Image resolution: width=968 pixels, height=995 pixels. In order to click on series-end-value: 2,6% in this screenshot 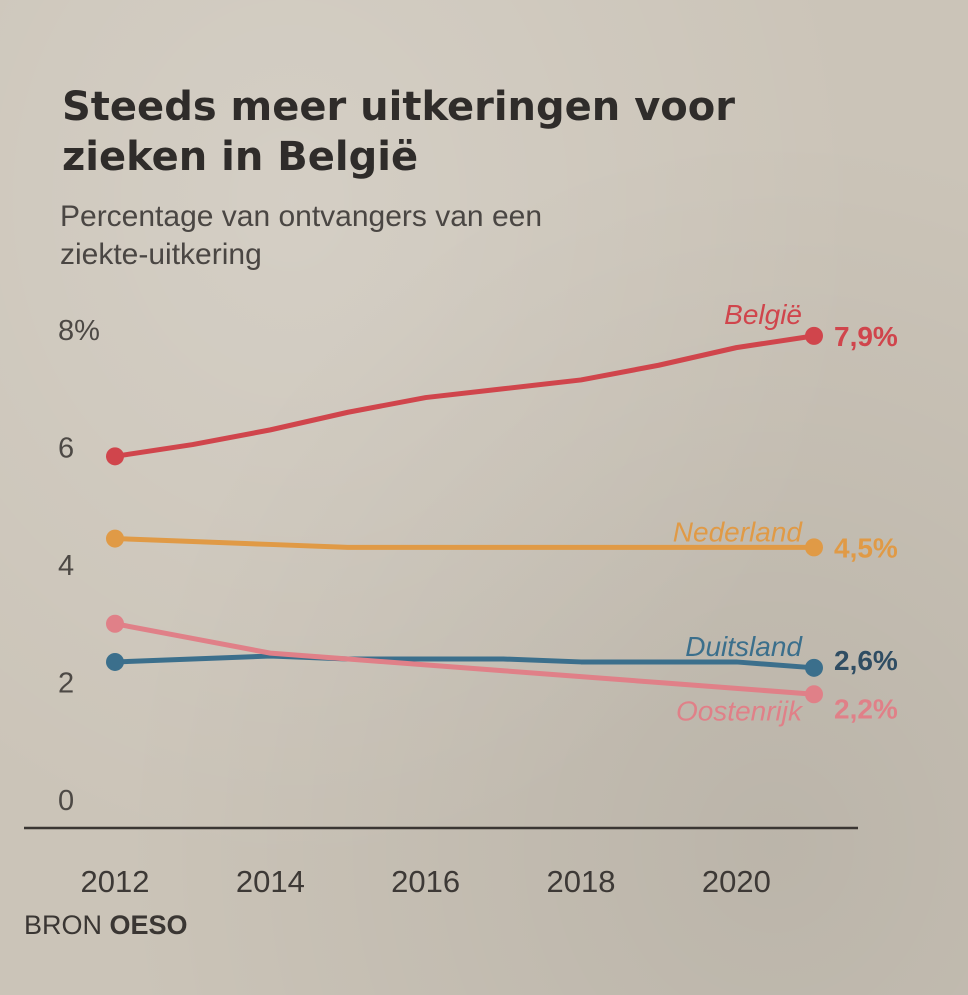, I will do `click(866, 660)`.